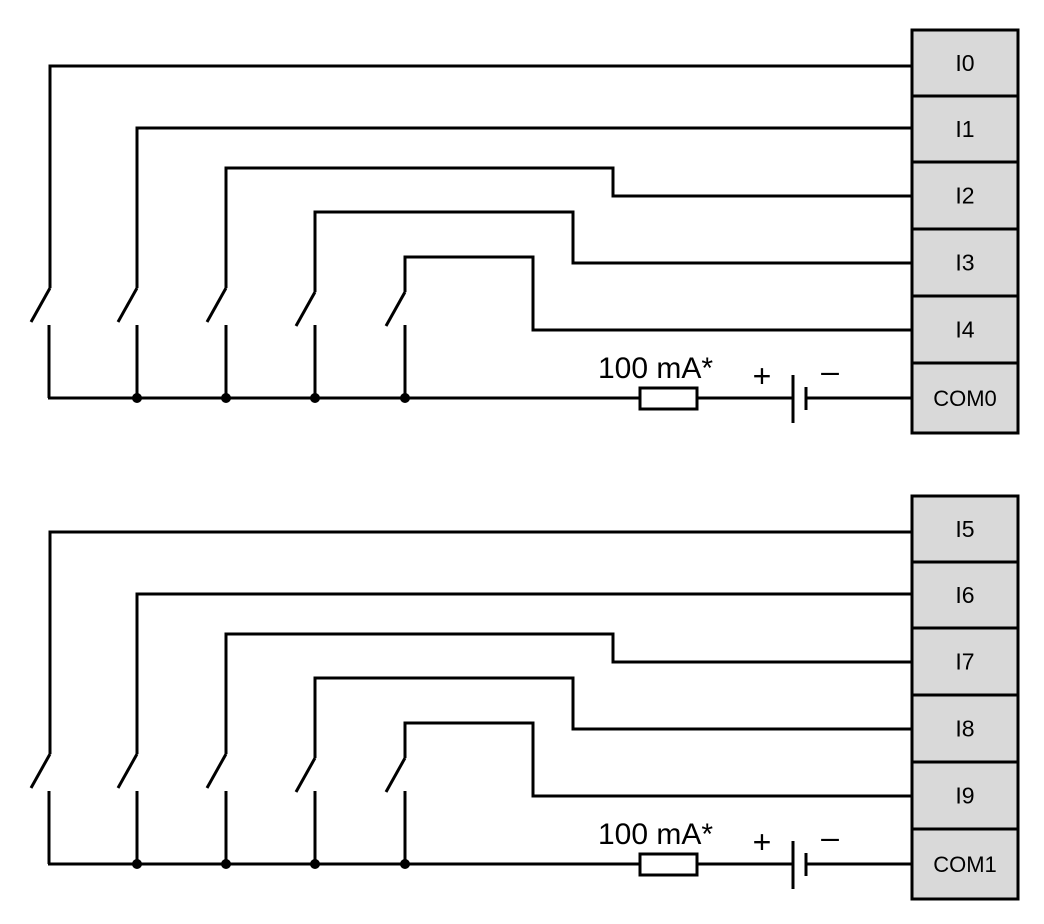 This screenshot has height=924, width=1044. What do you see at coordinates (964, 662) in the screenshot?
I see `terminal-label: I7` at bounding box center [964, 662].